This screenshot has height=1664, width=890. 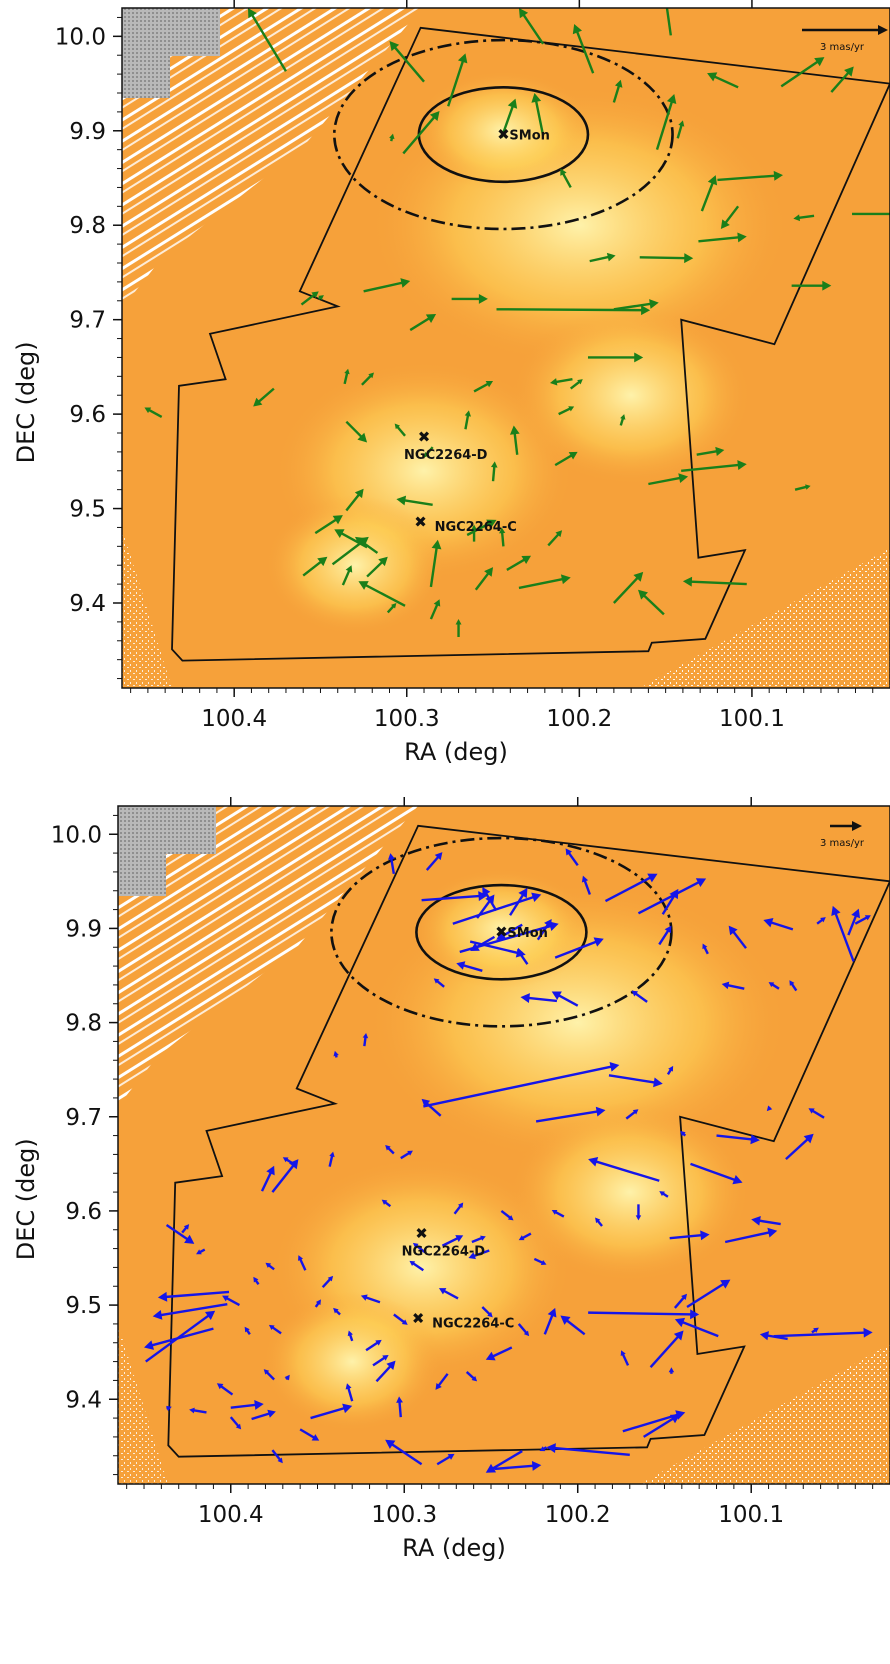 I want to click on y-axis-title: DEC (deg), so click(x=26, y=402).